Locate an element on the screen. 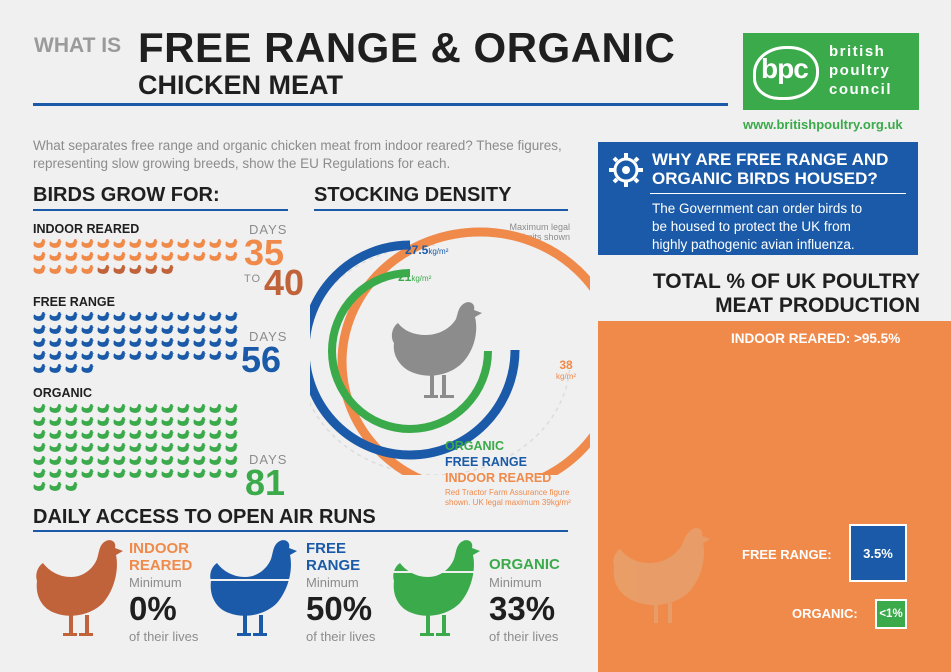  density-footnote-2: shown. UK legal maximum 39kg/m² is located at coordinates (508, 502).